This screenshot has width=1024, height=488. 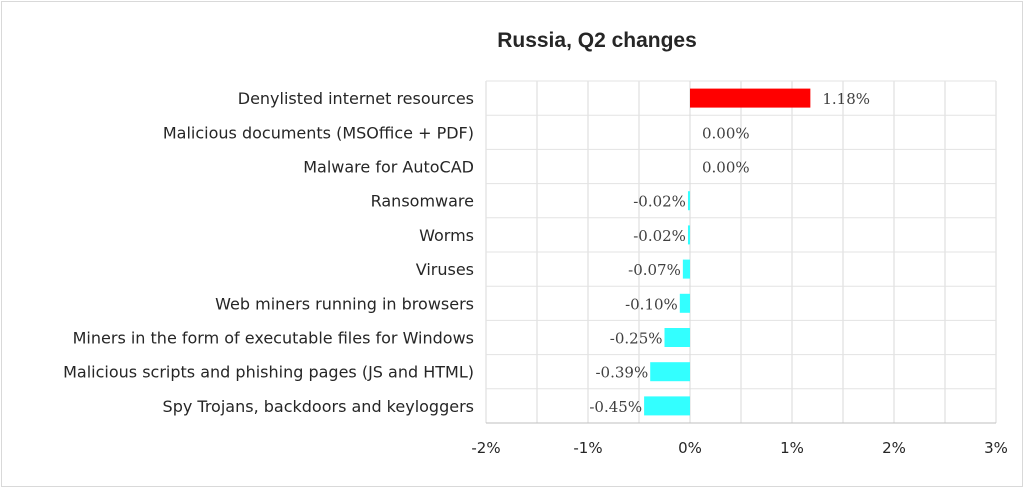 What do you see at coordinates (996, 448) in the screenshot?
I see `x-tick-label: 3%` at bounding box center [996, 448].